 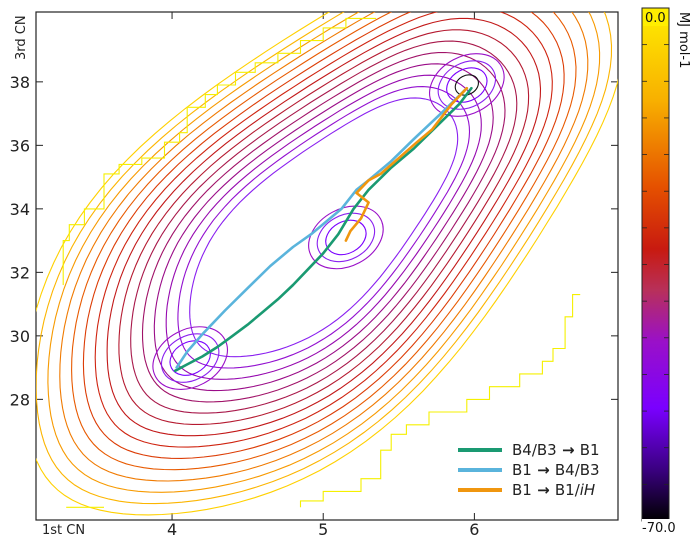 What do you see at coordinates (20, 209) in the screenshot?
I see `y-tick-label: 34` at bounding box center [20, 209].